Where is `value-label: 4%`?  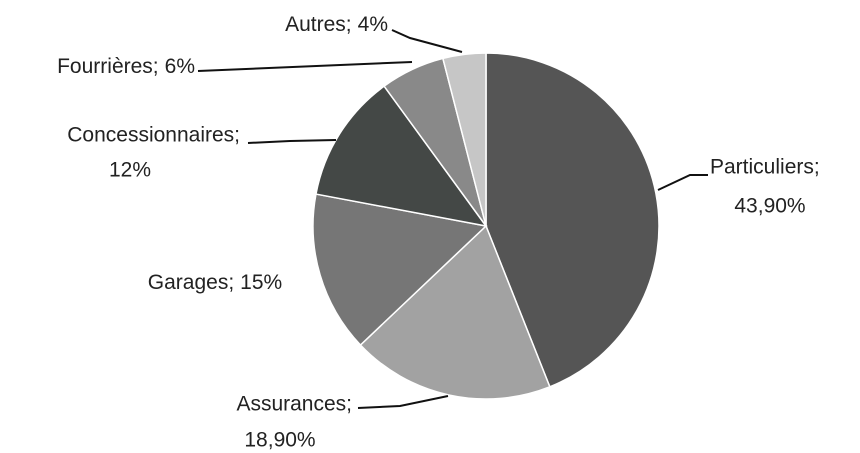
value-label: 4% is located at coordinates (373, 24).